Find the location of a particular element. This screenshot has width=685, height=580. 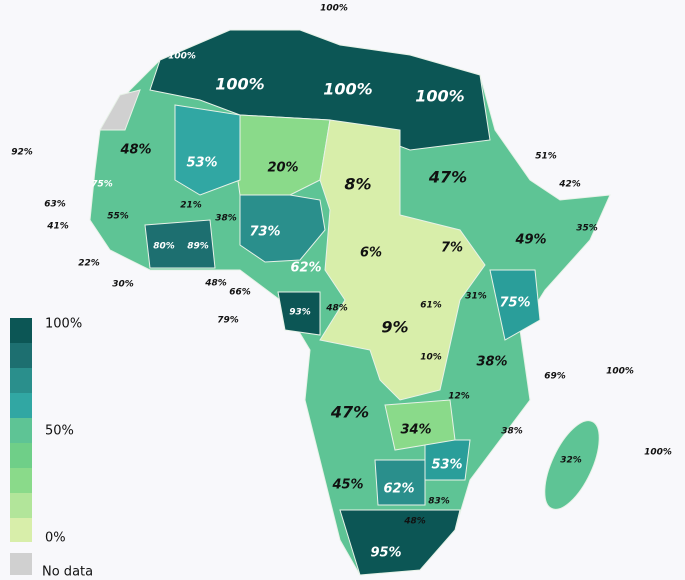

value-label: 30% is located at coordinates (123, 285).